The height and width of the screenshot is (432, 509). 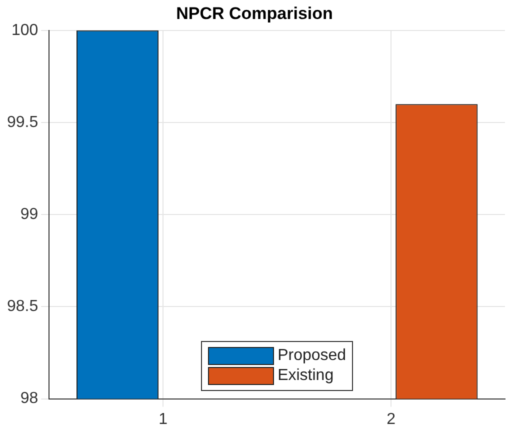 What do you see at coordinates (312, 355) in the screenshot?
I see `legend-label: Proposed` at bounding box center [312, 355].